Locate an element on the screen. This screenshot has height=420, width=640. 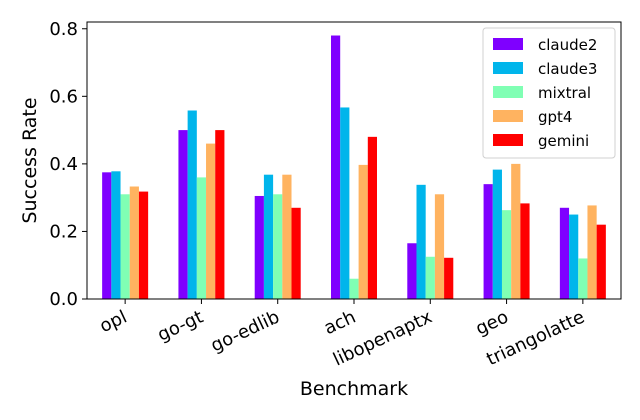
bar-claude3-go-edlib is located at coordinates (268, 236).